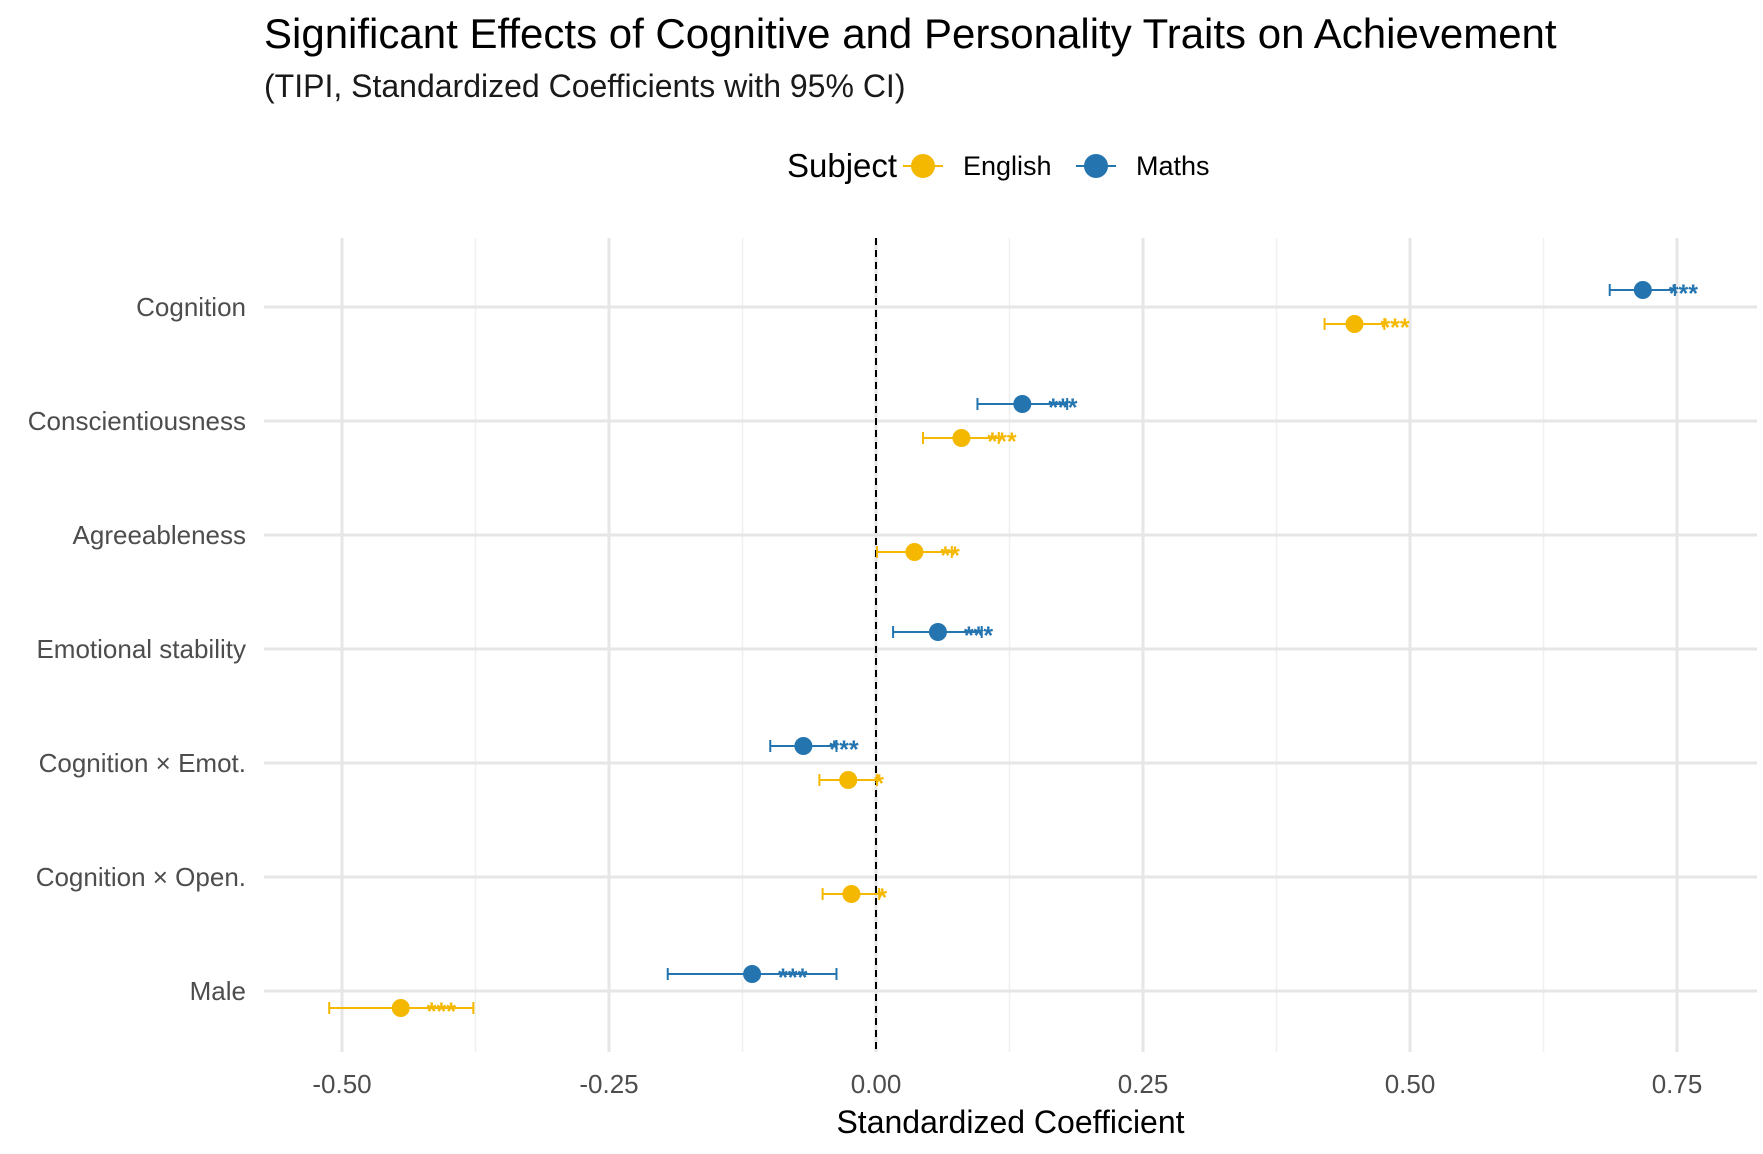 This screenshot has height=1154, width=1763. What do you see at coordinates (1007, 1084) in the screenshot?
I see `x-axis-labels: -0.50 -0.25 0.00 0.25 0.50 0.75` at bounding box center [1007, 1084].